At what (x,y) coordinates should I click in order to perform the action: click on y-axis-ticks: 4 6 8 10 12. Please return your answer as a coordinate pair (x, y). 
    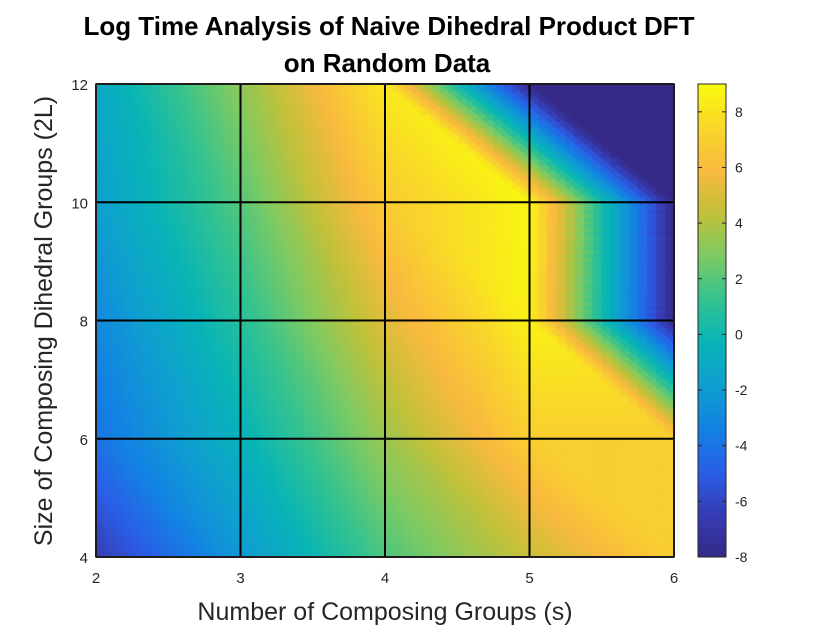
    Looking at the image, I should click on (79, 322).